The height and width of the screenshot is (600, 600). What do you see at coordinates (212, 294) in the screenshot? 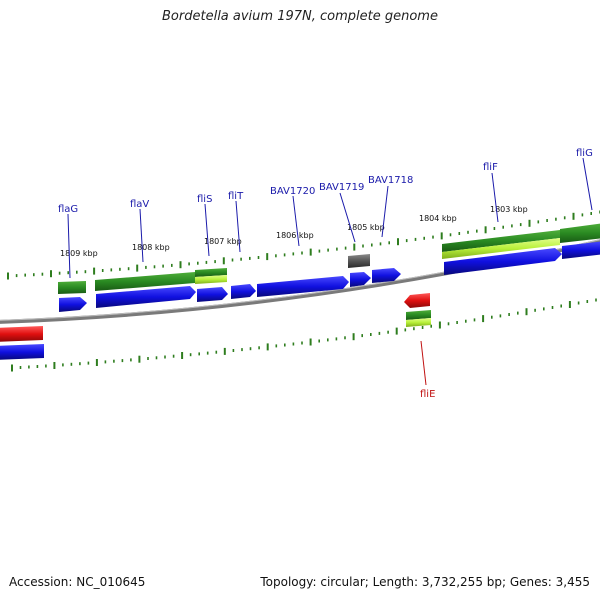
I see `gene-fliS` at bounding box center [212, 294].